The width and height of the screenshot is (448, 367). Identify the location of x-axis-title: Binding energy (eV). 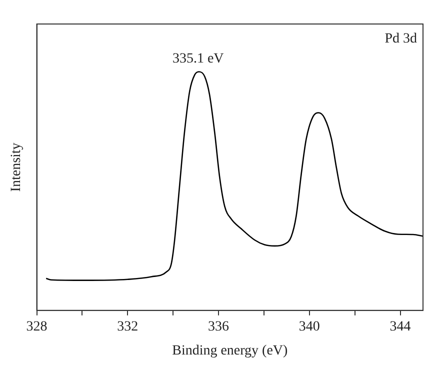
(230, 350).